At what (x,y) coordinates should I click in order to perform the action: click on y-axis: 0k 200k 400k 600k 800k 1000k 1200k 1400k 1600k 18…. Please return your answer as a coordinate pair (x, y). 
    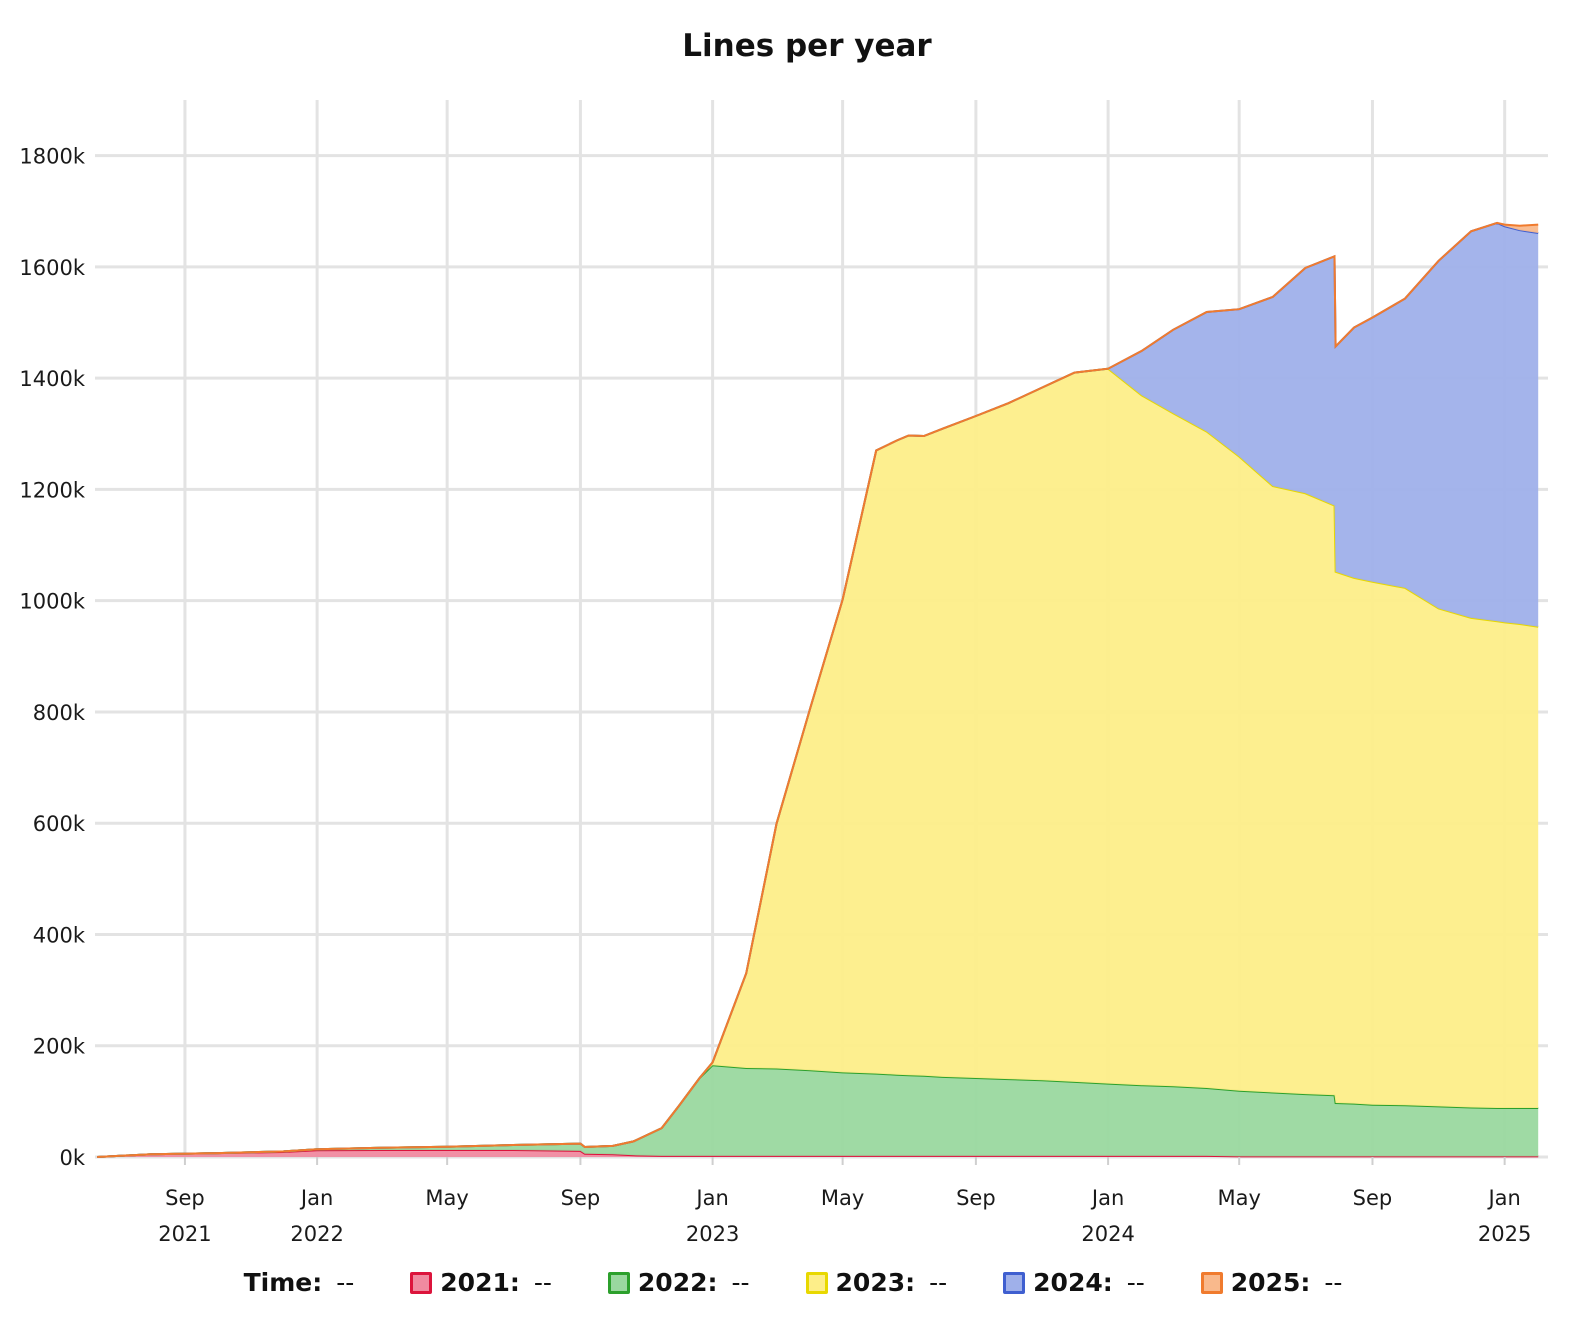
    Looking at the image, I should click on (52, 657).